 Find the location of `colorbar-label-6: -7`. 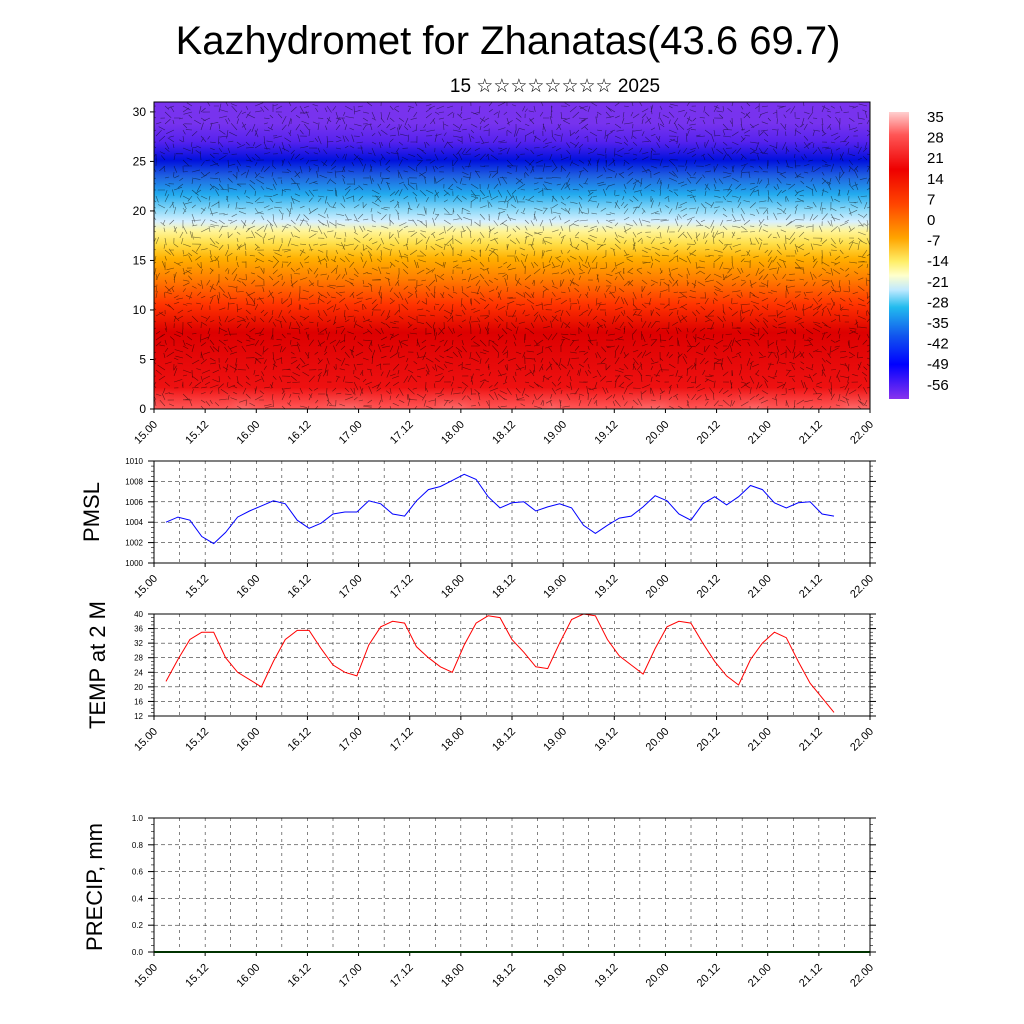

colorbar-label-6: -7 is located at coordinates (933, 241).